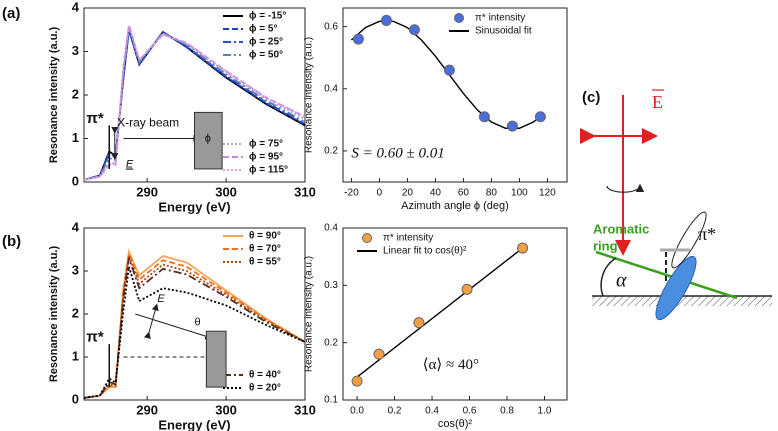 The width and height of the screenshot is (778, 431). Describe the element at coordinates (545, 411) in the screenshot. I see `x-tick-label: 1.0` at that location.